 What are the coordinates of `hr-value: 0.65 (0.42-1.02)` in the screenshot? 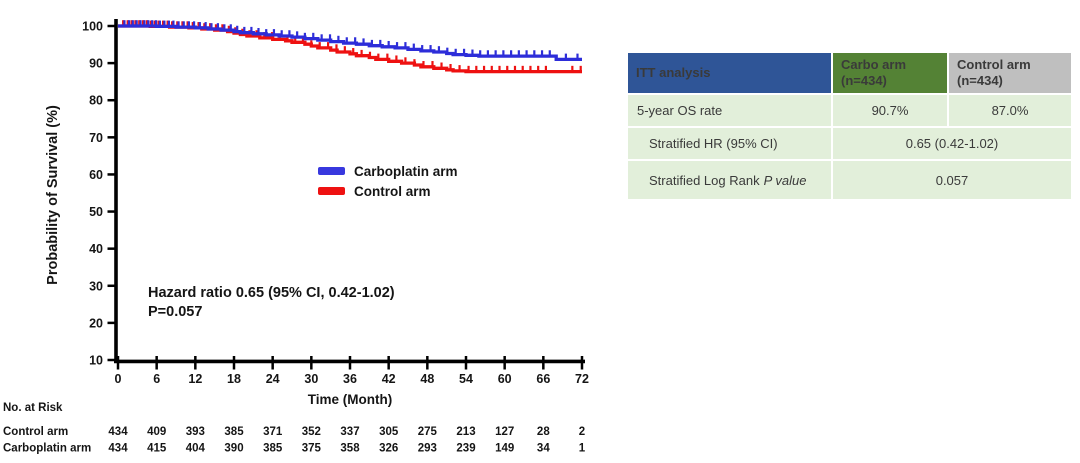 It's located at (952, 143).